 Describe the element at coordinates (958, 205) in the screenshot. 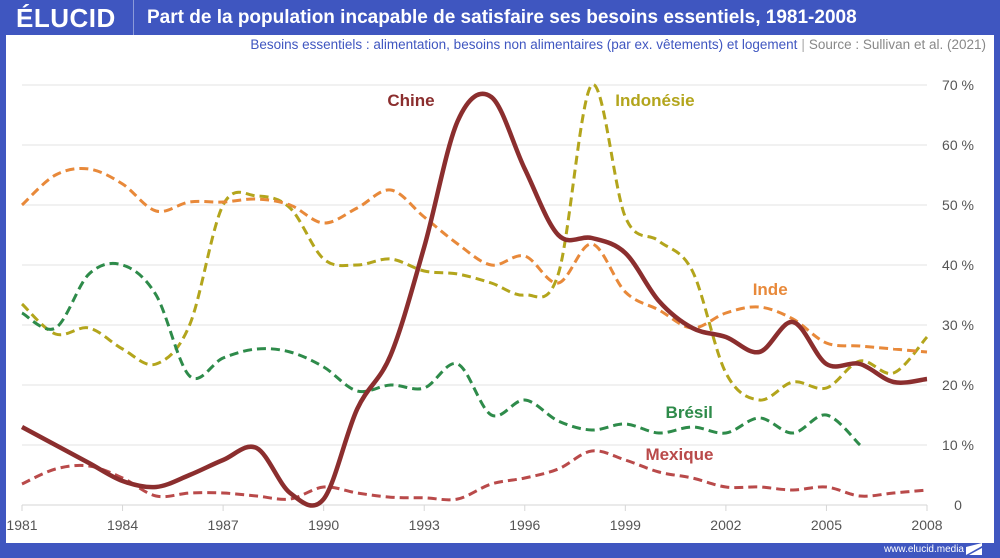

I see `y-tick-label: 50 %` at that location.